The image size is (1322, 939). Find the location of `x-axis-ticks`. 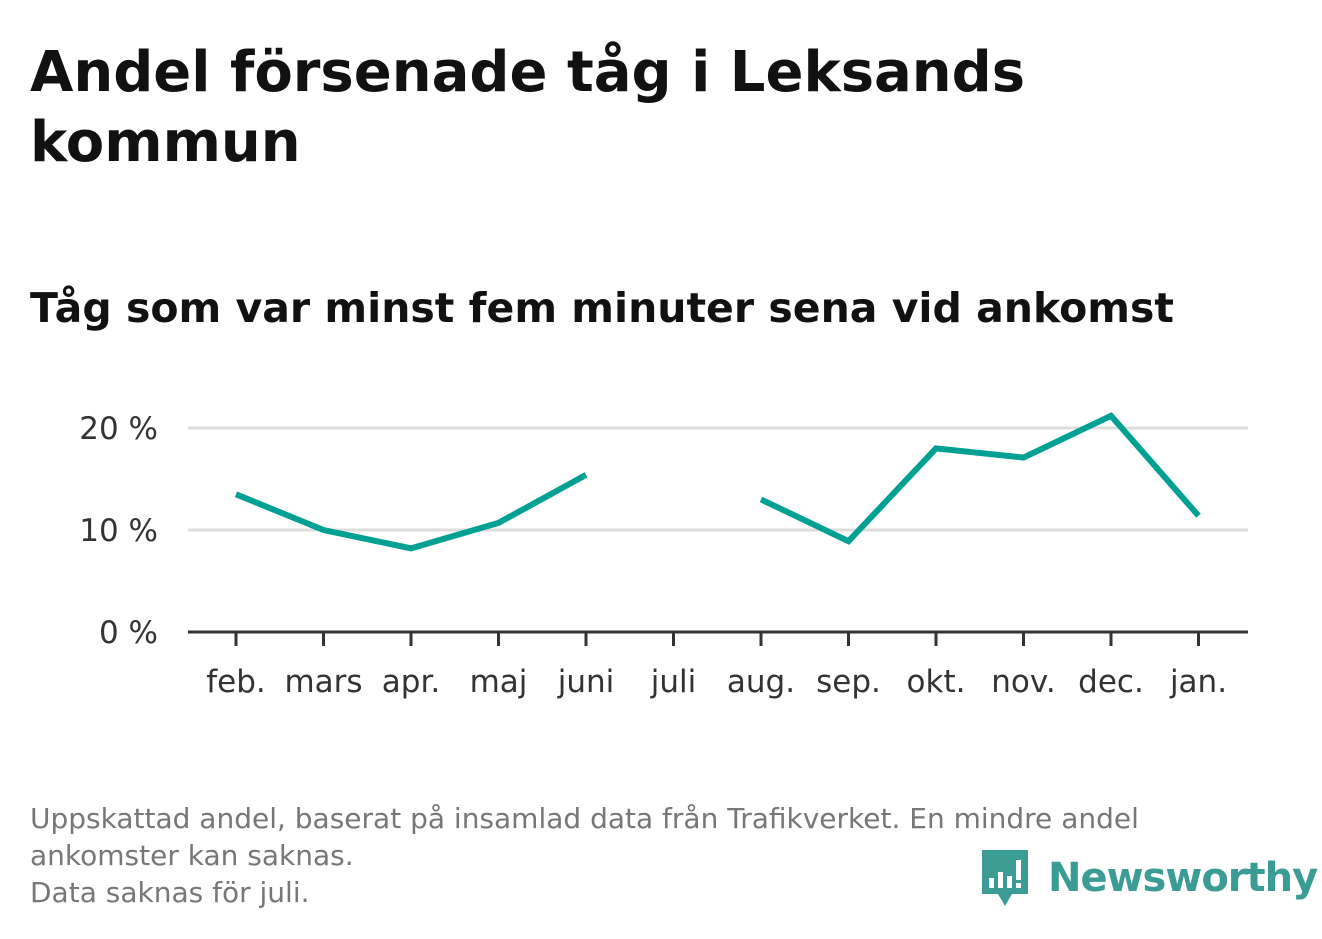

x-axis-ticks is located at coordinates (717, 639).